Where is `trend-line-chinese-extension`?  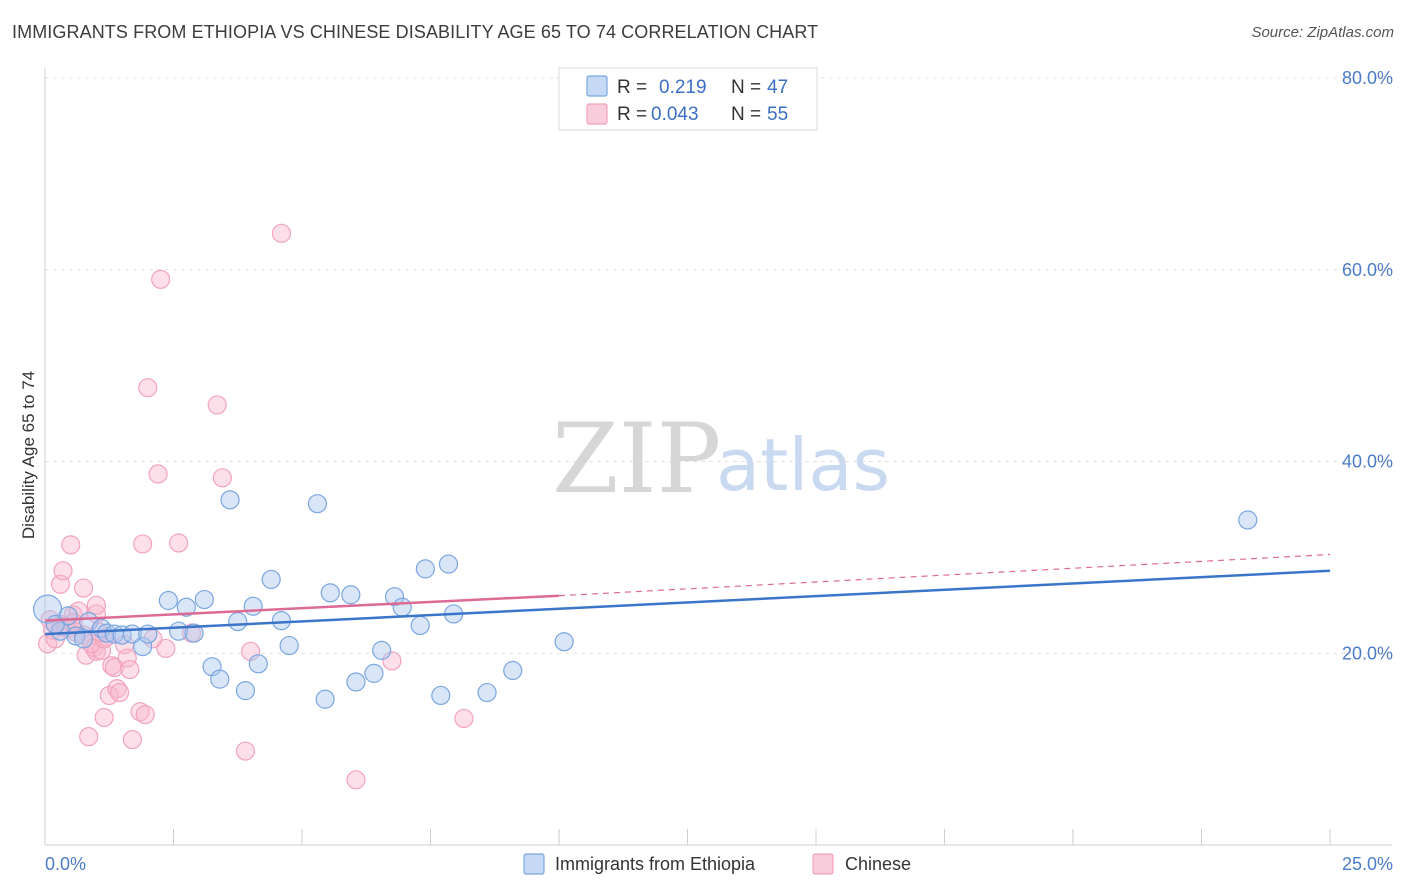 trend-line-chinese-extension is located at coordinates (944, 575).